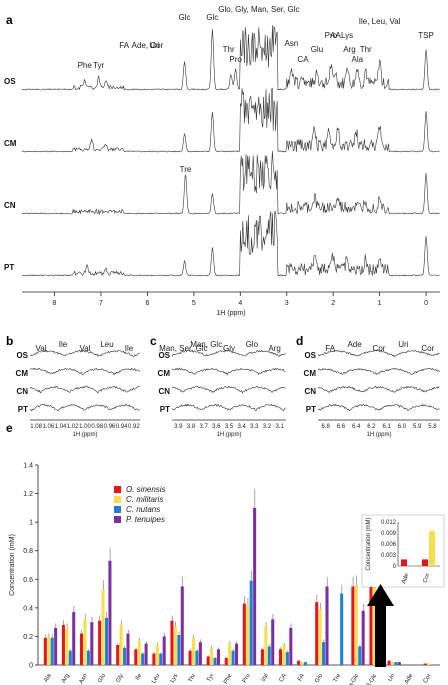 Image resolution: width=448 pixels, height=685 pixels. What do you see at coordinates (426, 35) in the screenshot?
I see `peak-label: TSP` at bounding box center [426, 35].